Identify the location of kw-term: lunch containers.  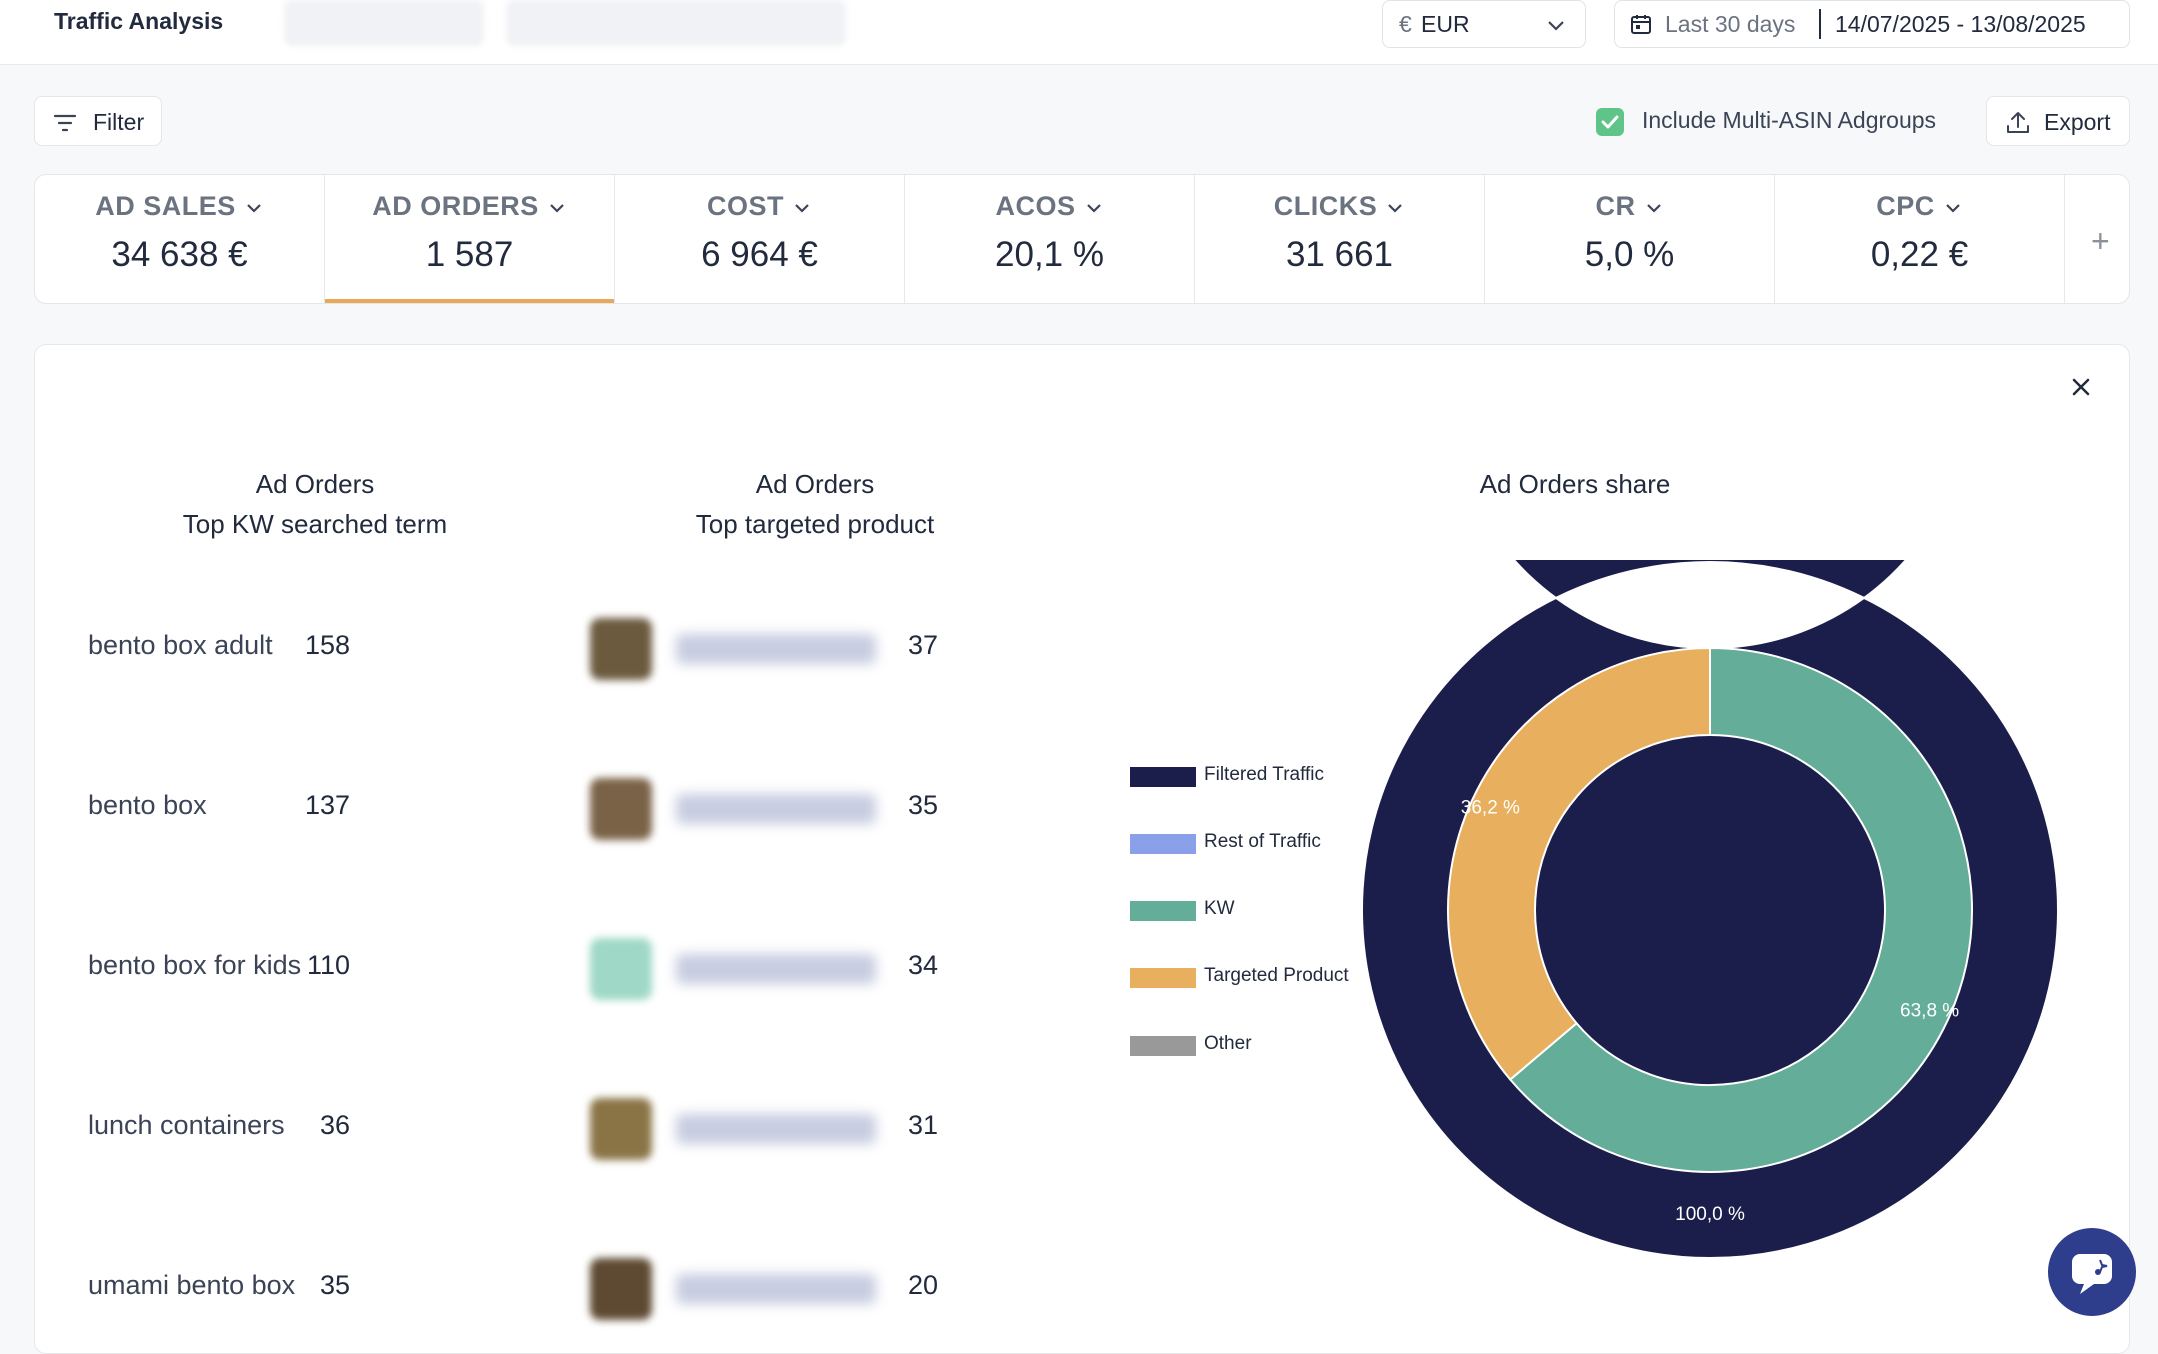
(186, 1125).